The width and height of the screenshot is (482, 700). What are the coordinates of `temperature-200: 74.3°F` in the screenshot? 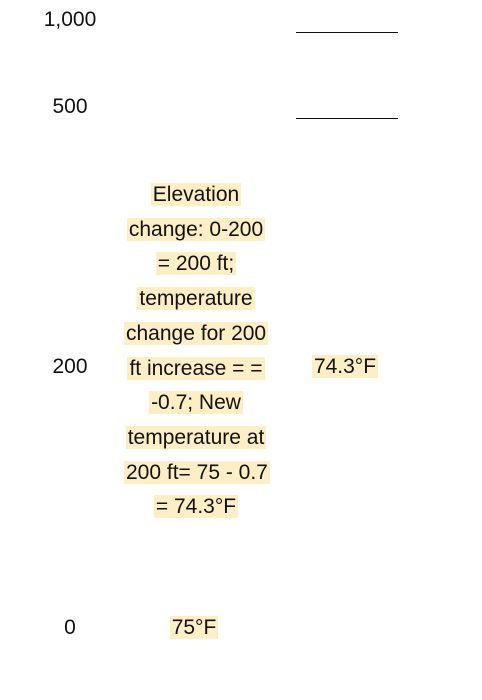 It's located at (345, 367).